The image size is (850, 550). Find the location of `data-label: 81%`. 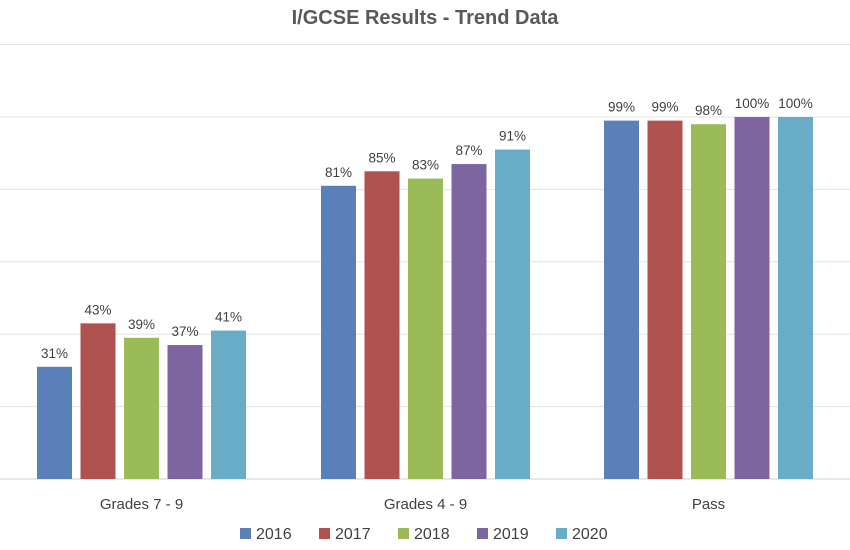

data-label: 81% is located at coordinates (338, 172).